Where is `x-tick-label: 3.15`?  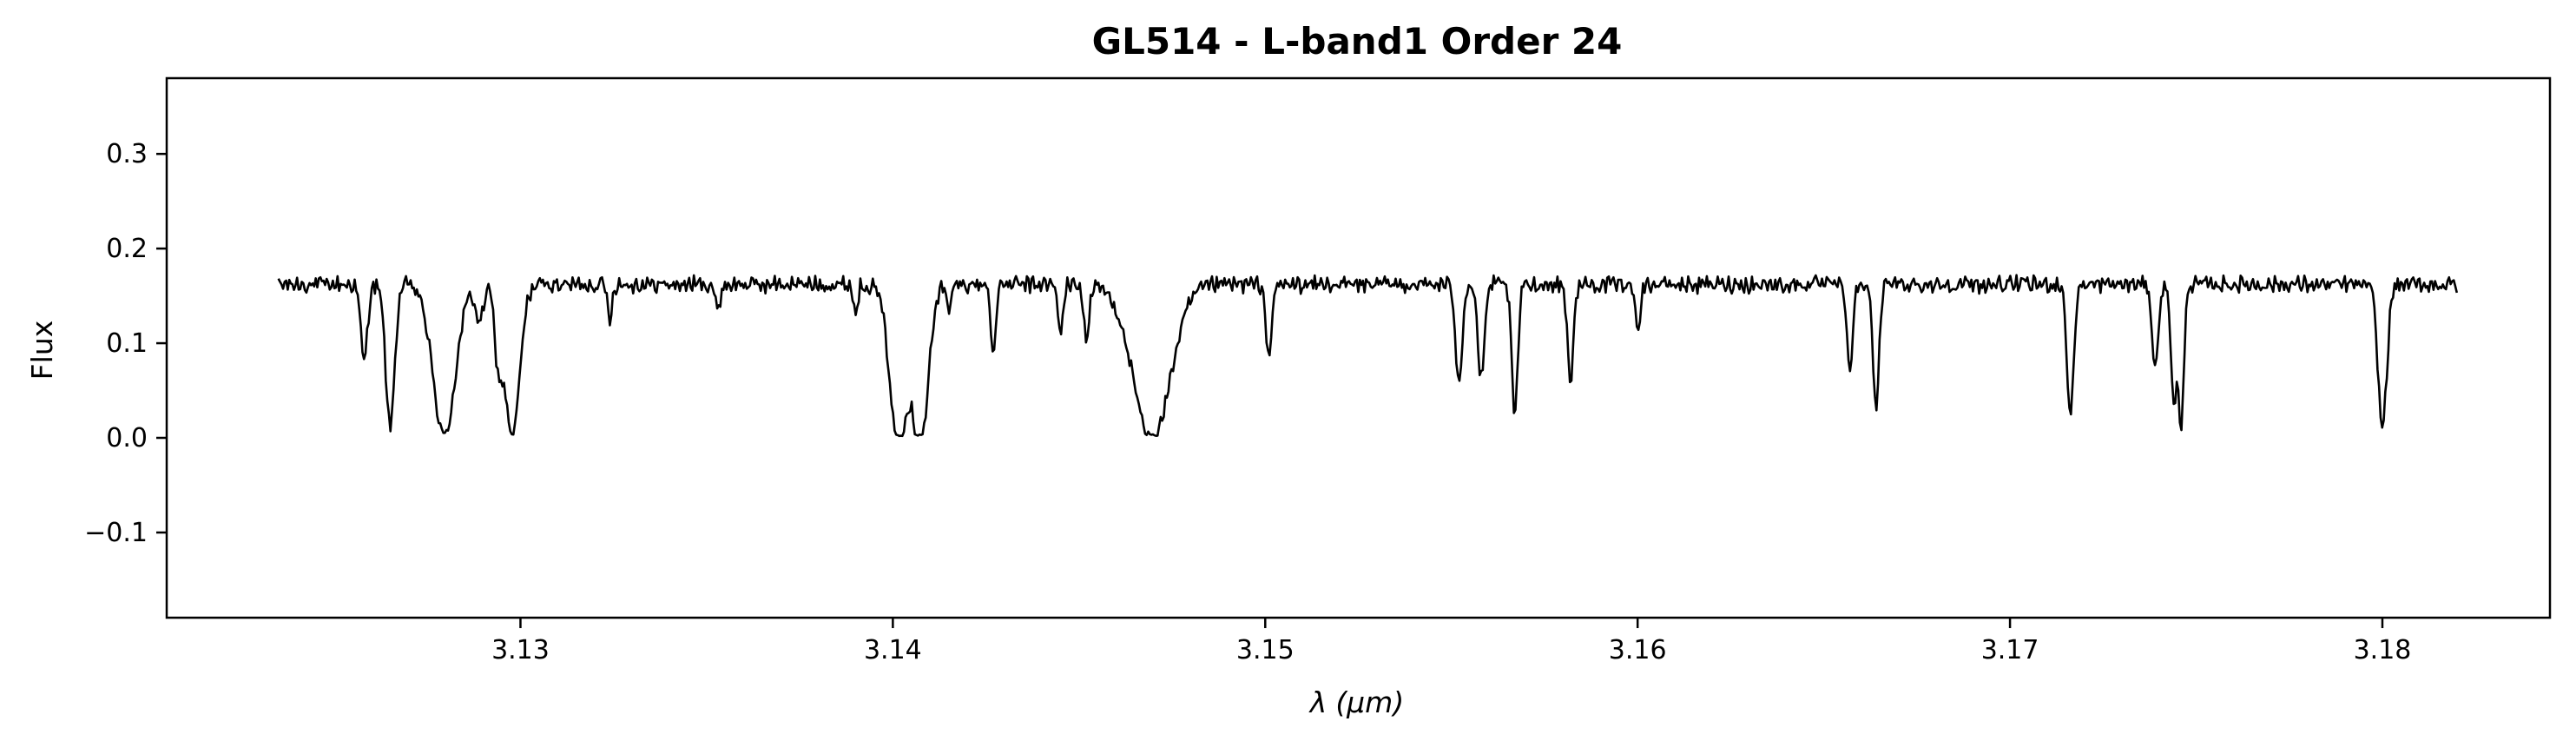 x-tick-label: 3.15 is located at coordinates (1265, 650).